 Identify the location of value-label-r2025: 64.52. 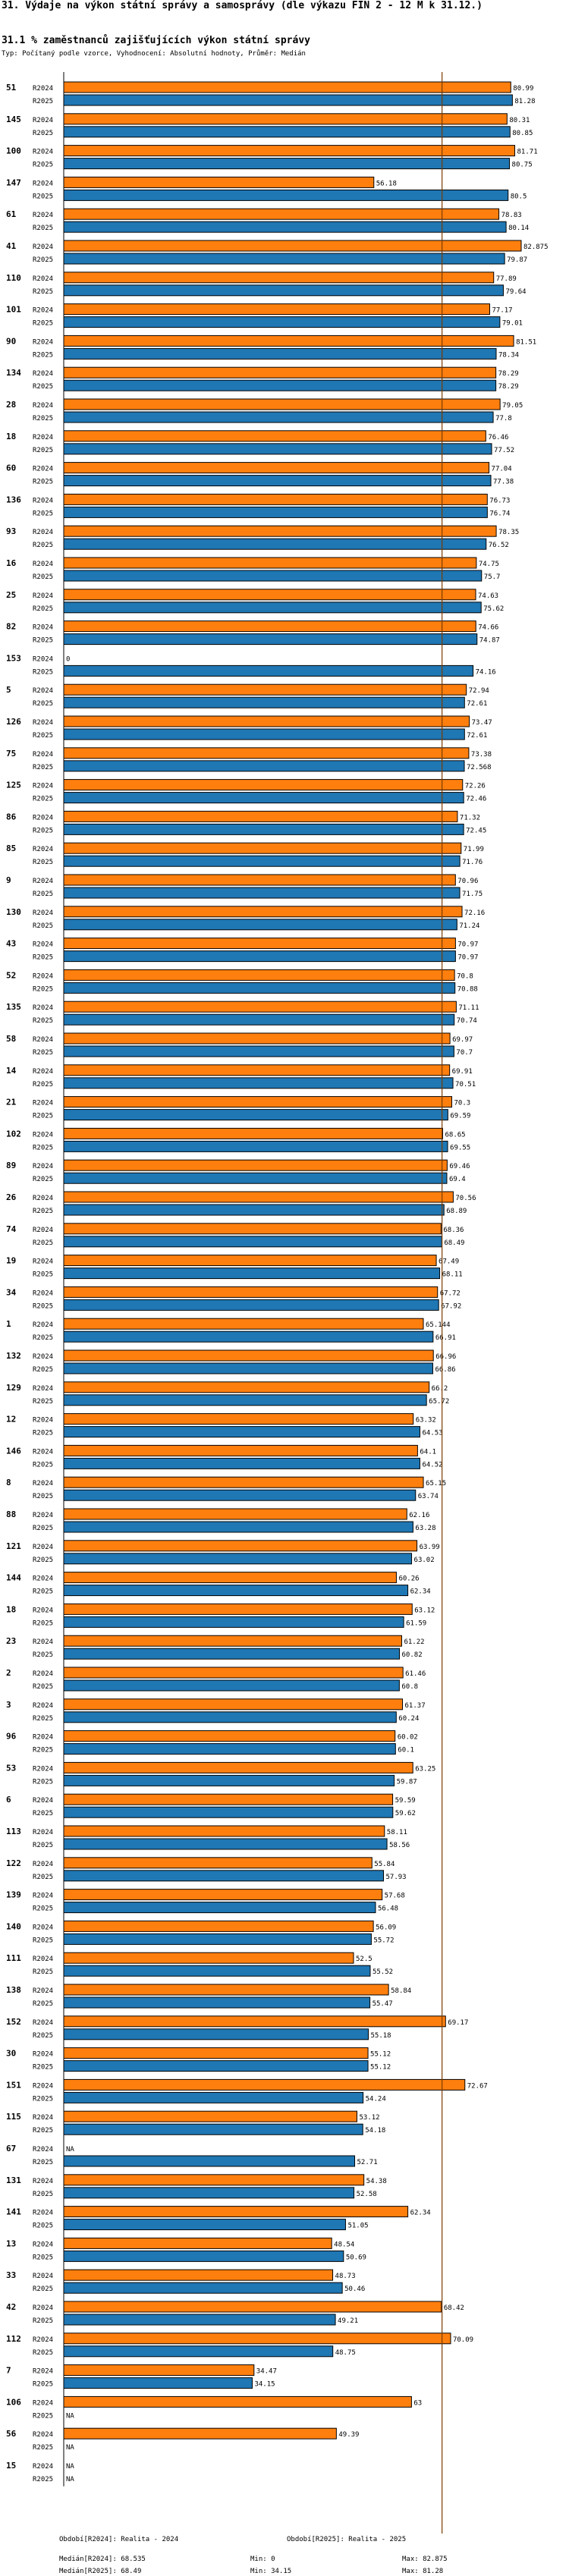
(432, 1465).